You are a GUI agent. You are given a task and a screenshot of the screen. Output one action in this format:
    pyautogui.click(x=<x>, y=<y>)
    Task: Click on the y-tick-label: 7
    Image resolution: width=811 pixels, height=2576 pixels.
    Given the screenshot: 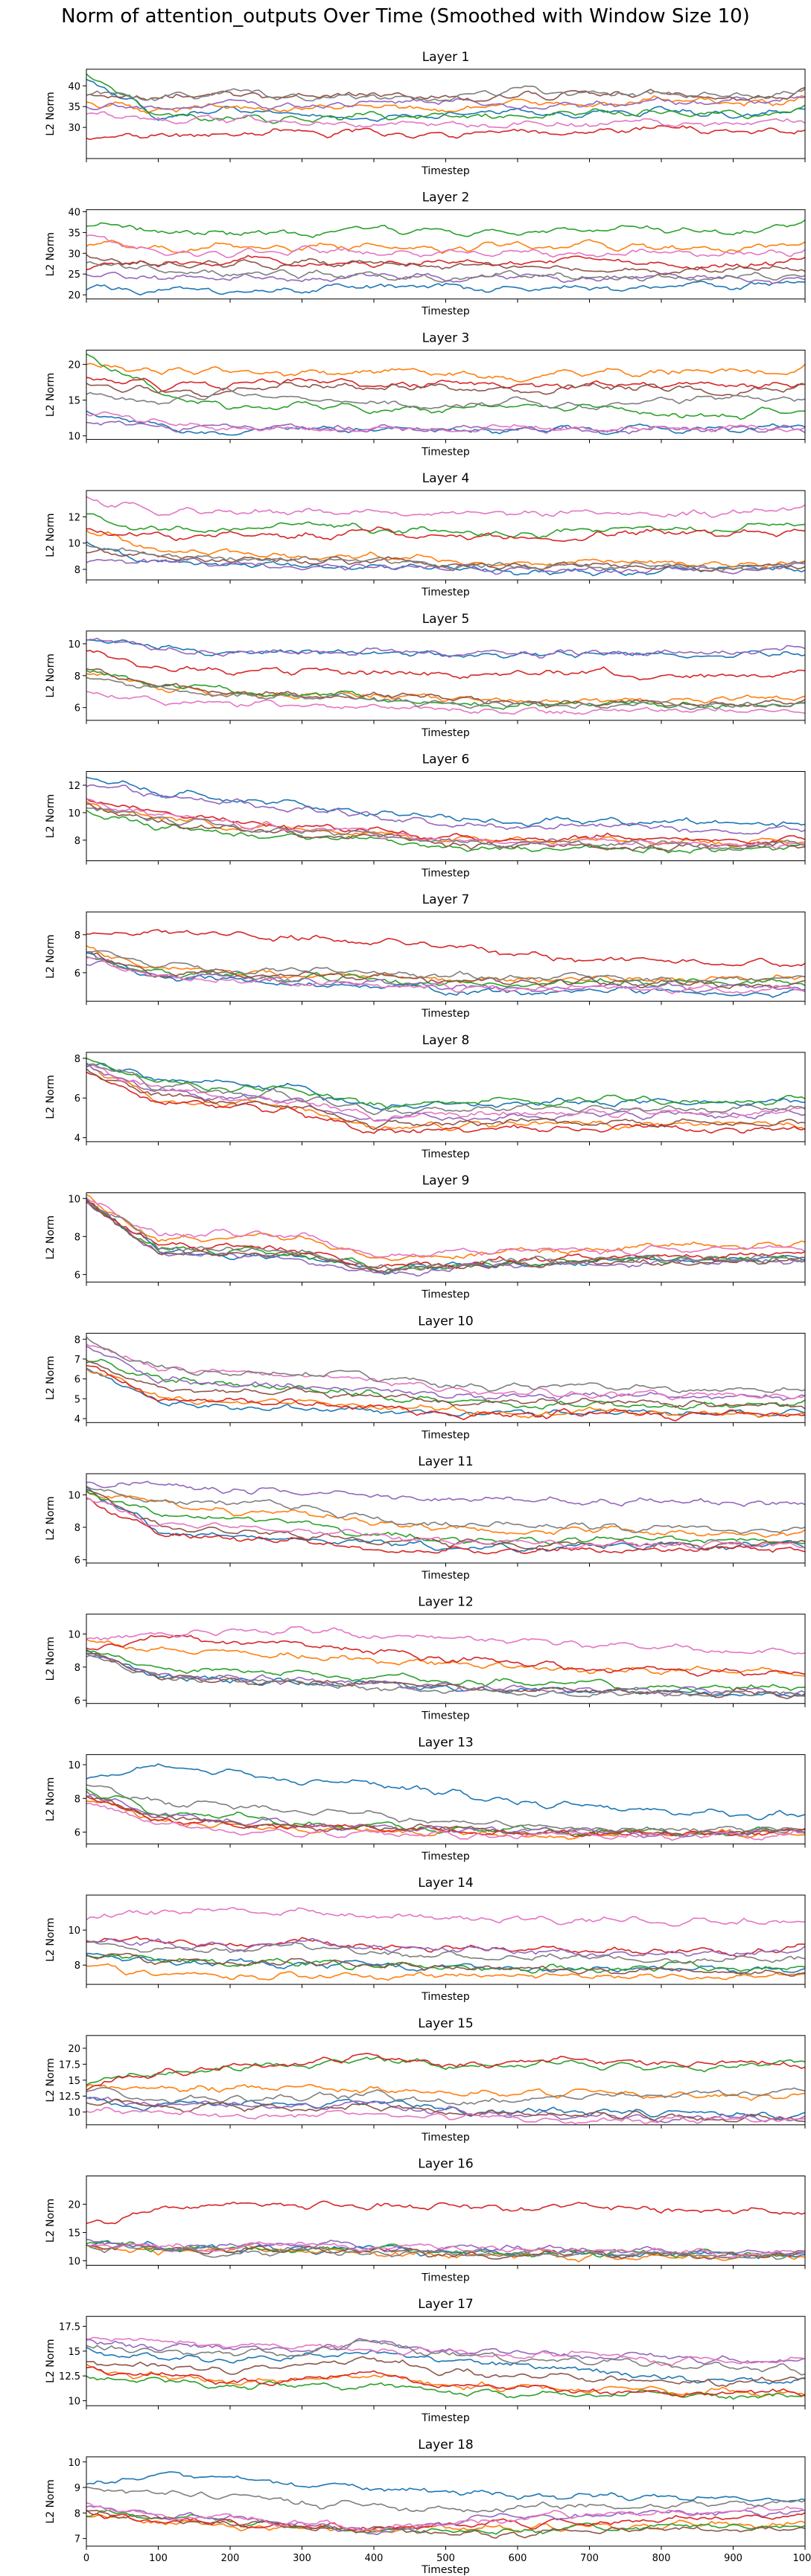 What is the action you would take?
    pyautogui.click(x=77, y=2540)
    